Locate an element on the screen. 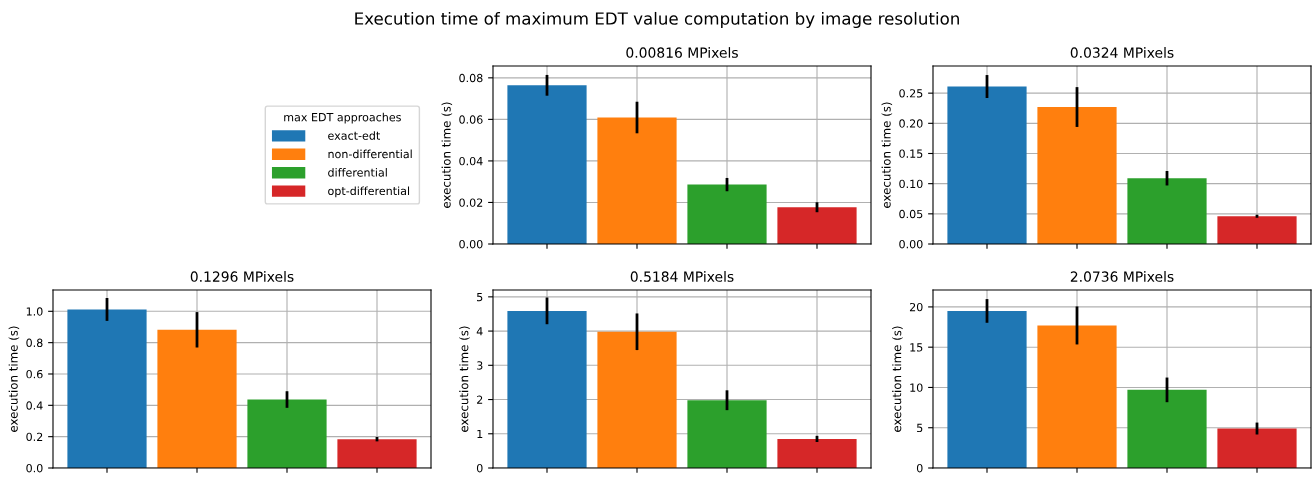 The width and height of the screenshot is (1314, 484). y-tick-label: 0.08 is located at coordinates (471, 78).